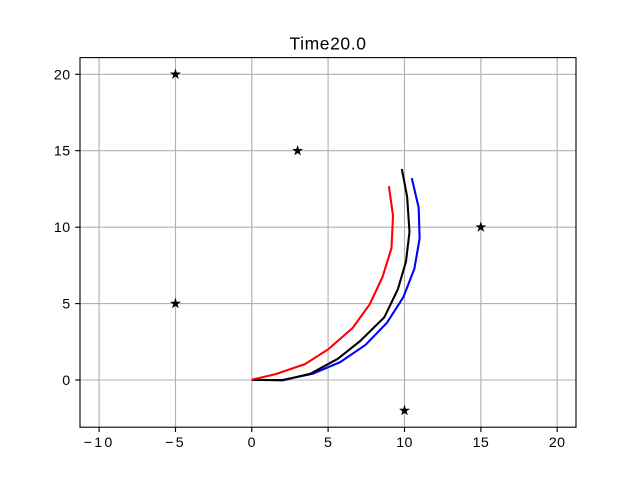  Describe the element at coordinates (327, 44) in the screenshot. I see `svg-text: Time20.0` at that location.